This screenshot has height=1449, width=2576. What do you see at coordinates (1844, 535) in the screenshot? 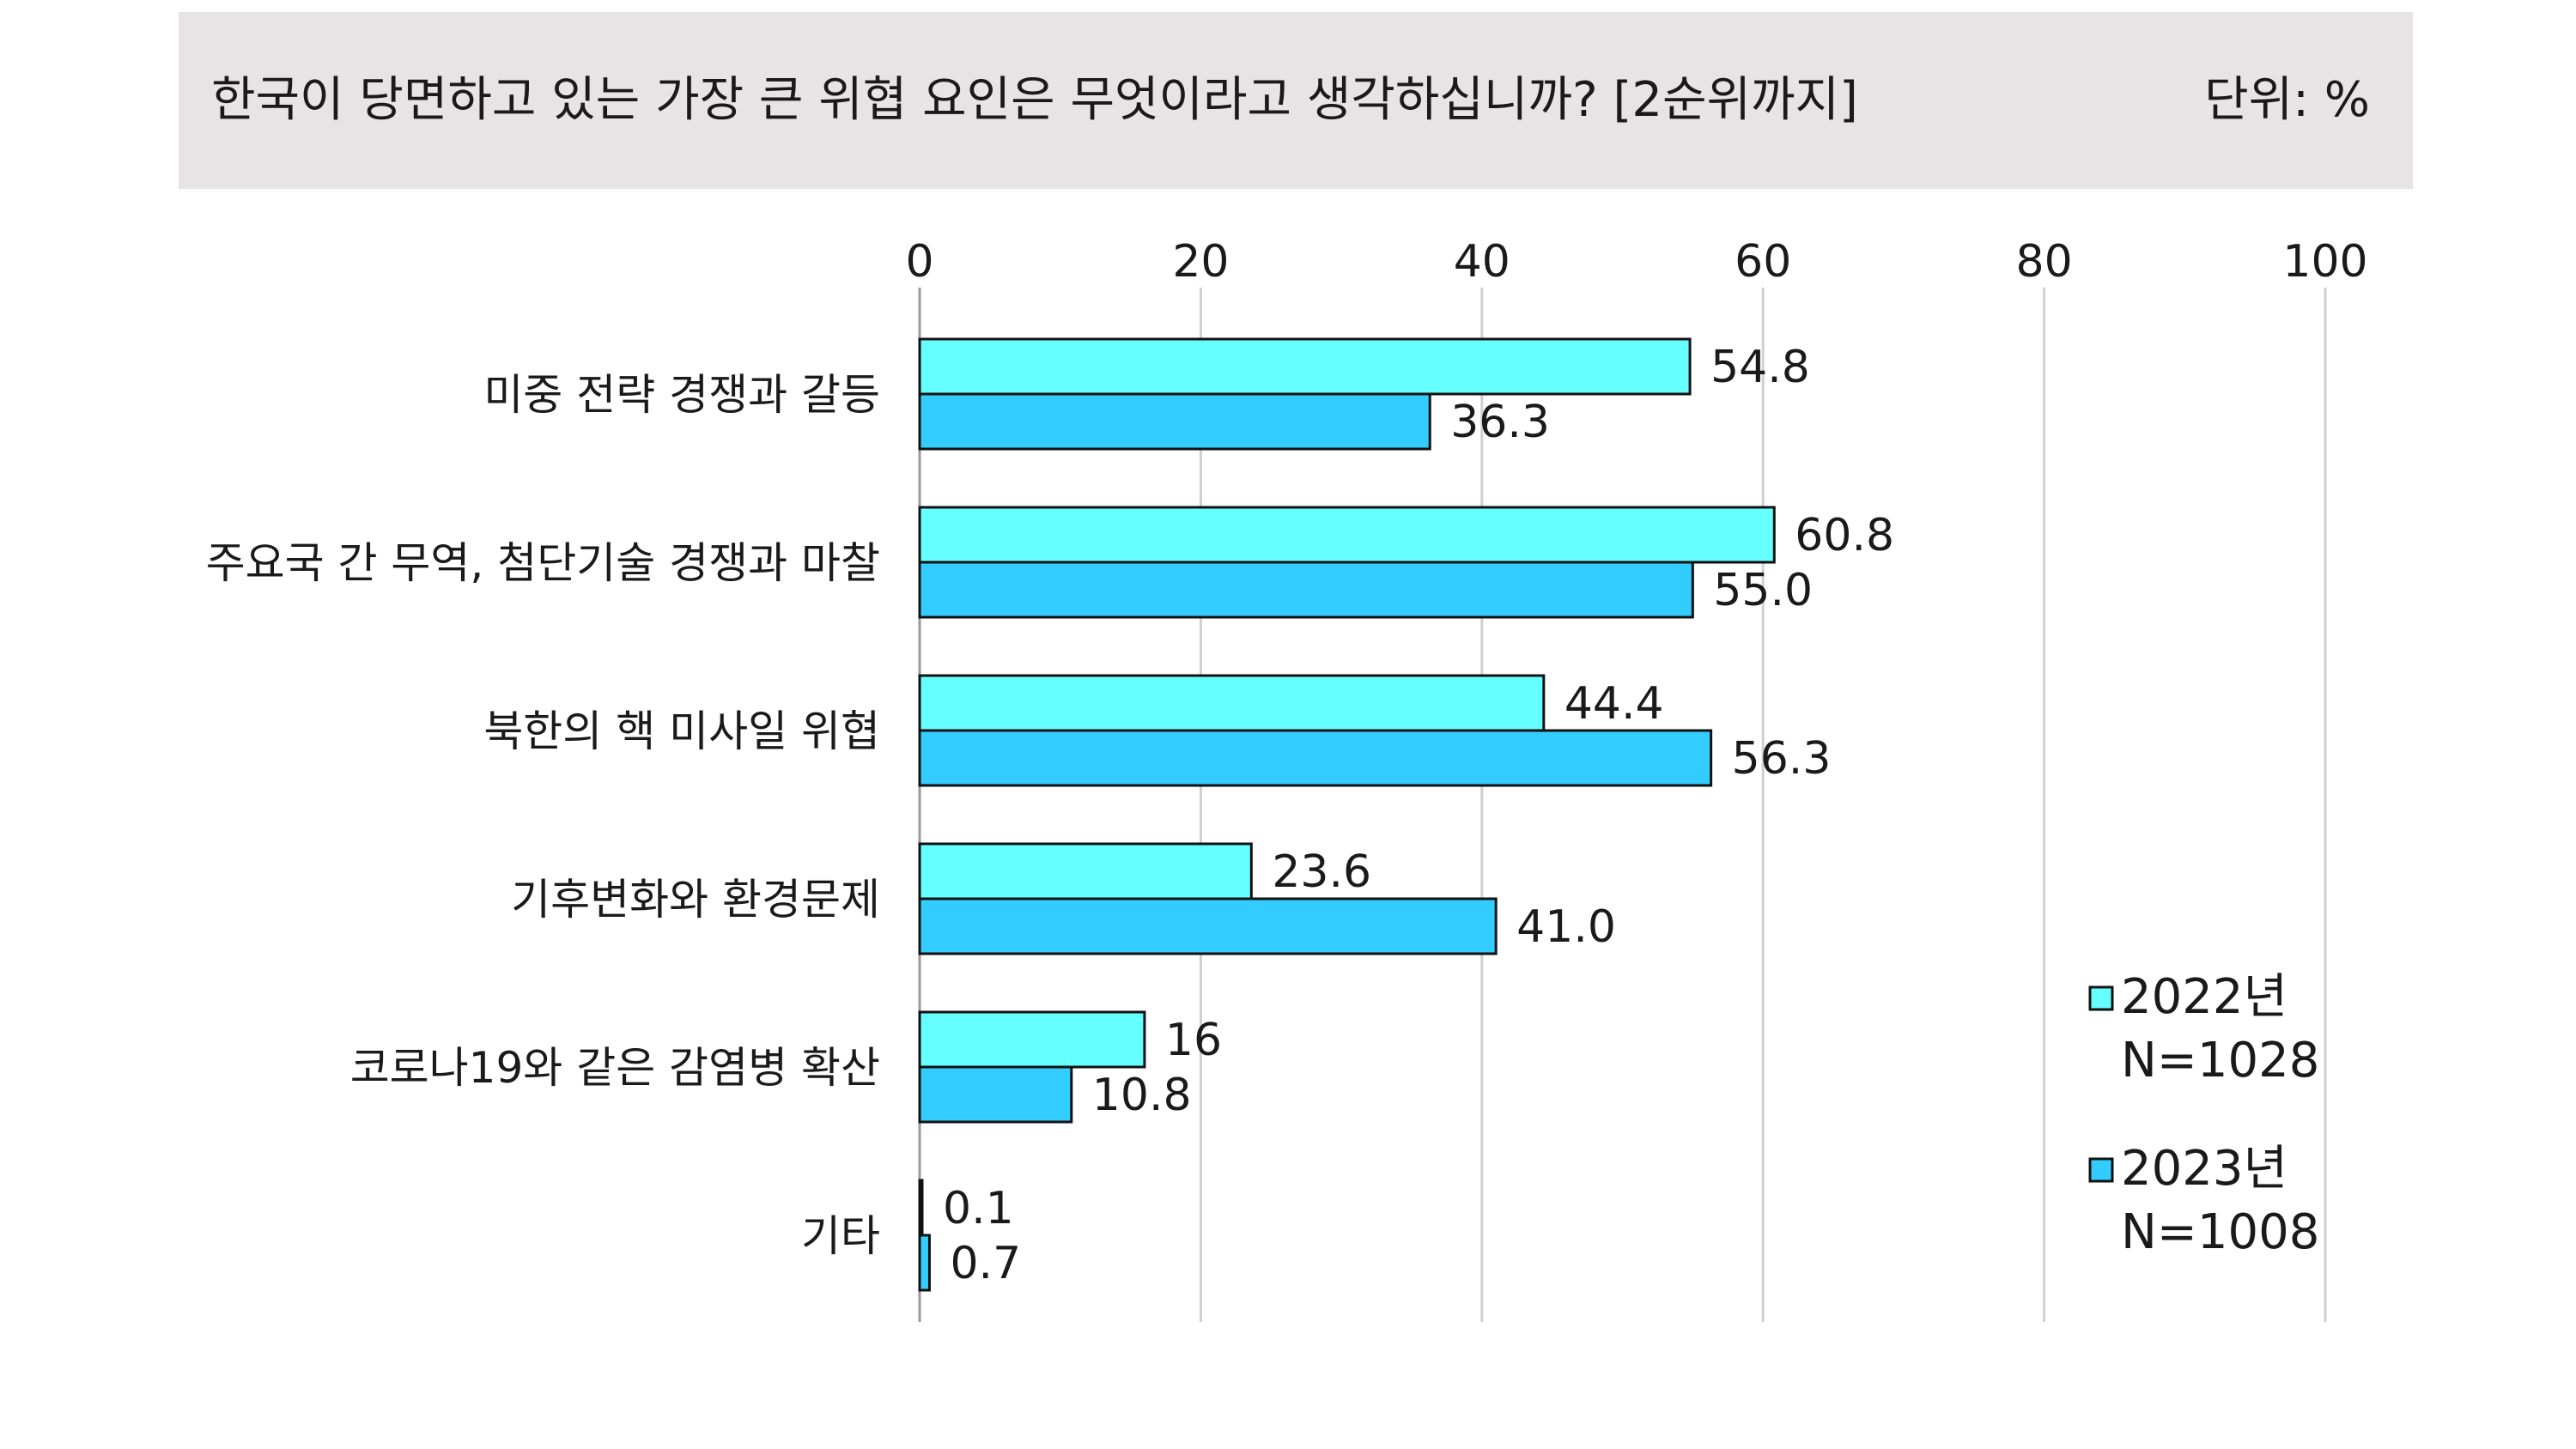
I see `value-label: 60.8` at bounding box center [1844, 535].